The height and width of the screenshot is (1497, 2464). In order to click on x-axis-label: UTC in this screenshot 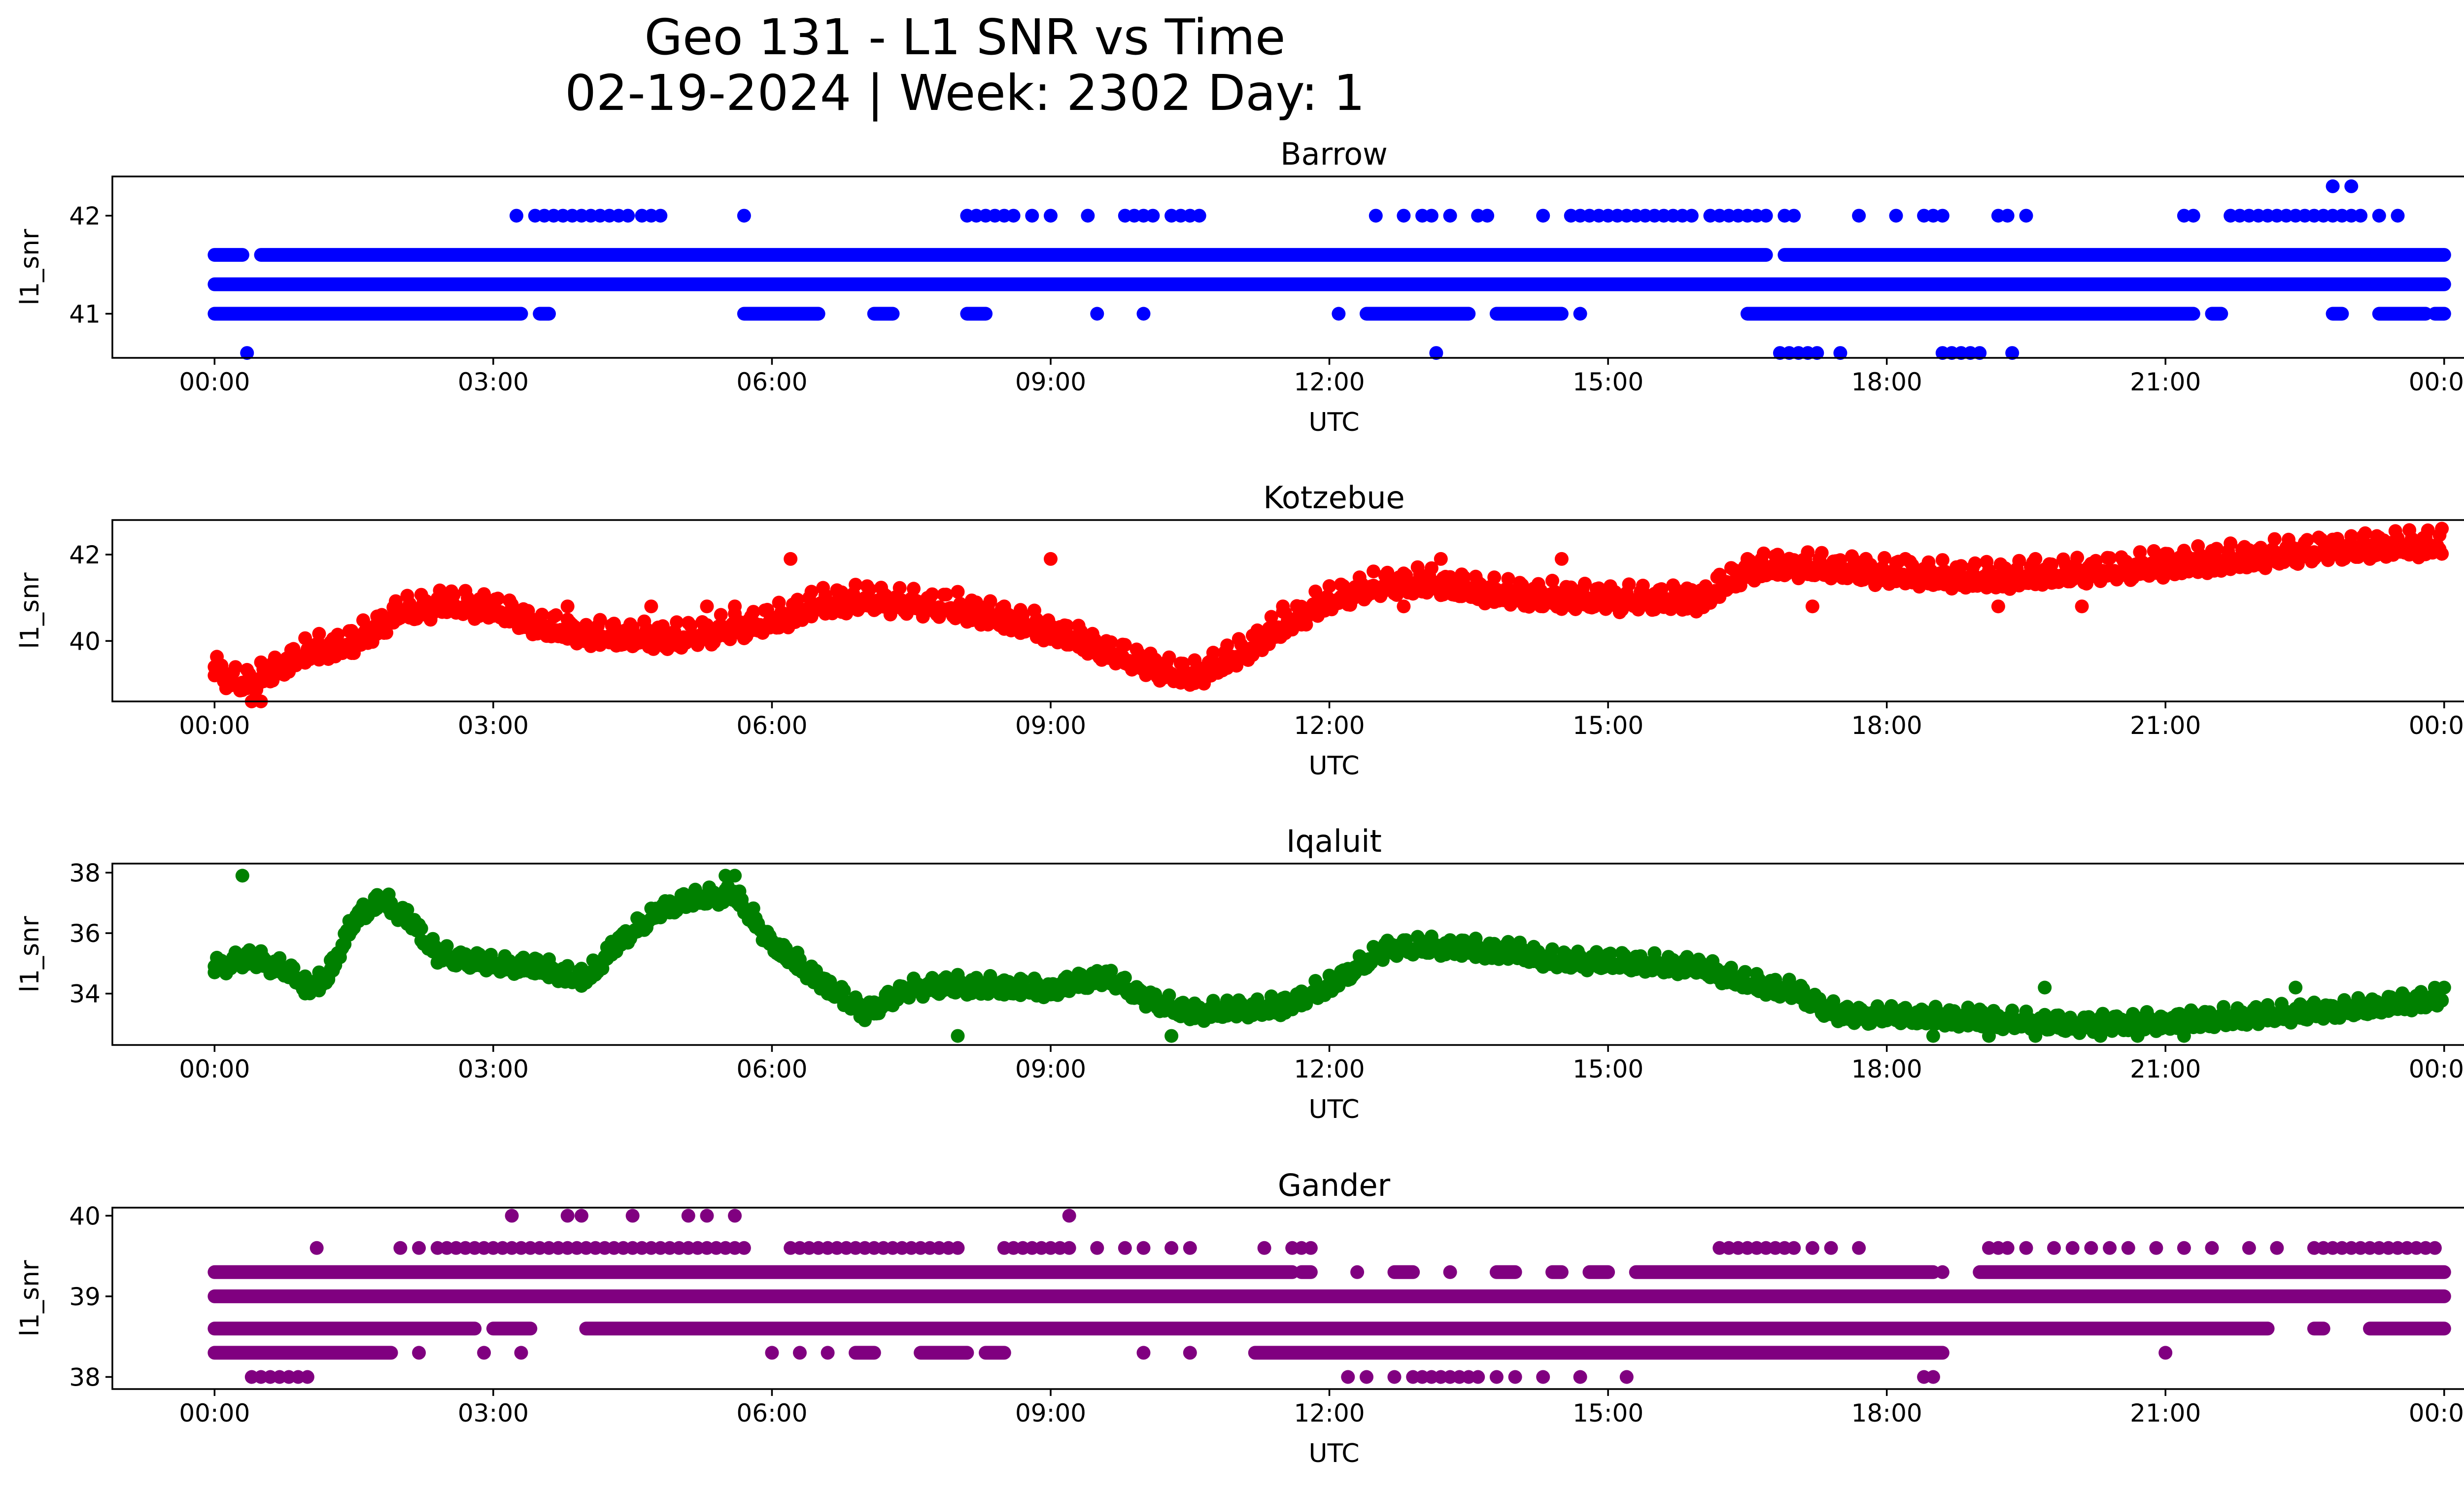, I will do `click(1333, 422)`.